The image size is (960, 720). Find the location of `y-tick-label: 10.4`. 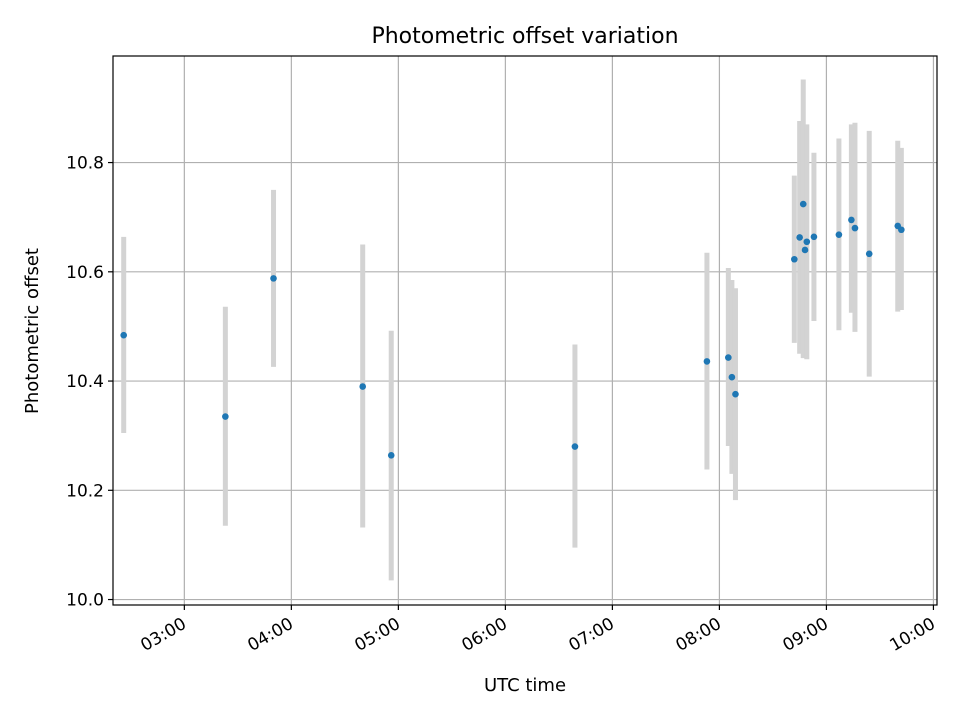

y-tick-label: 10.4 is located at coordinates (85, 382).